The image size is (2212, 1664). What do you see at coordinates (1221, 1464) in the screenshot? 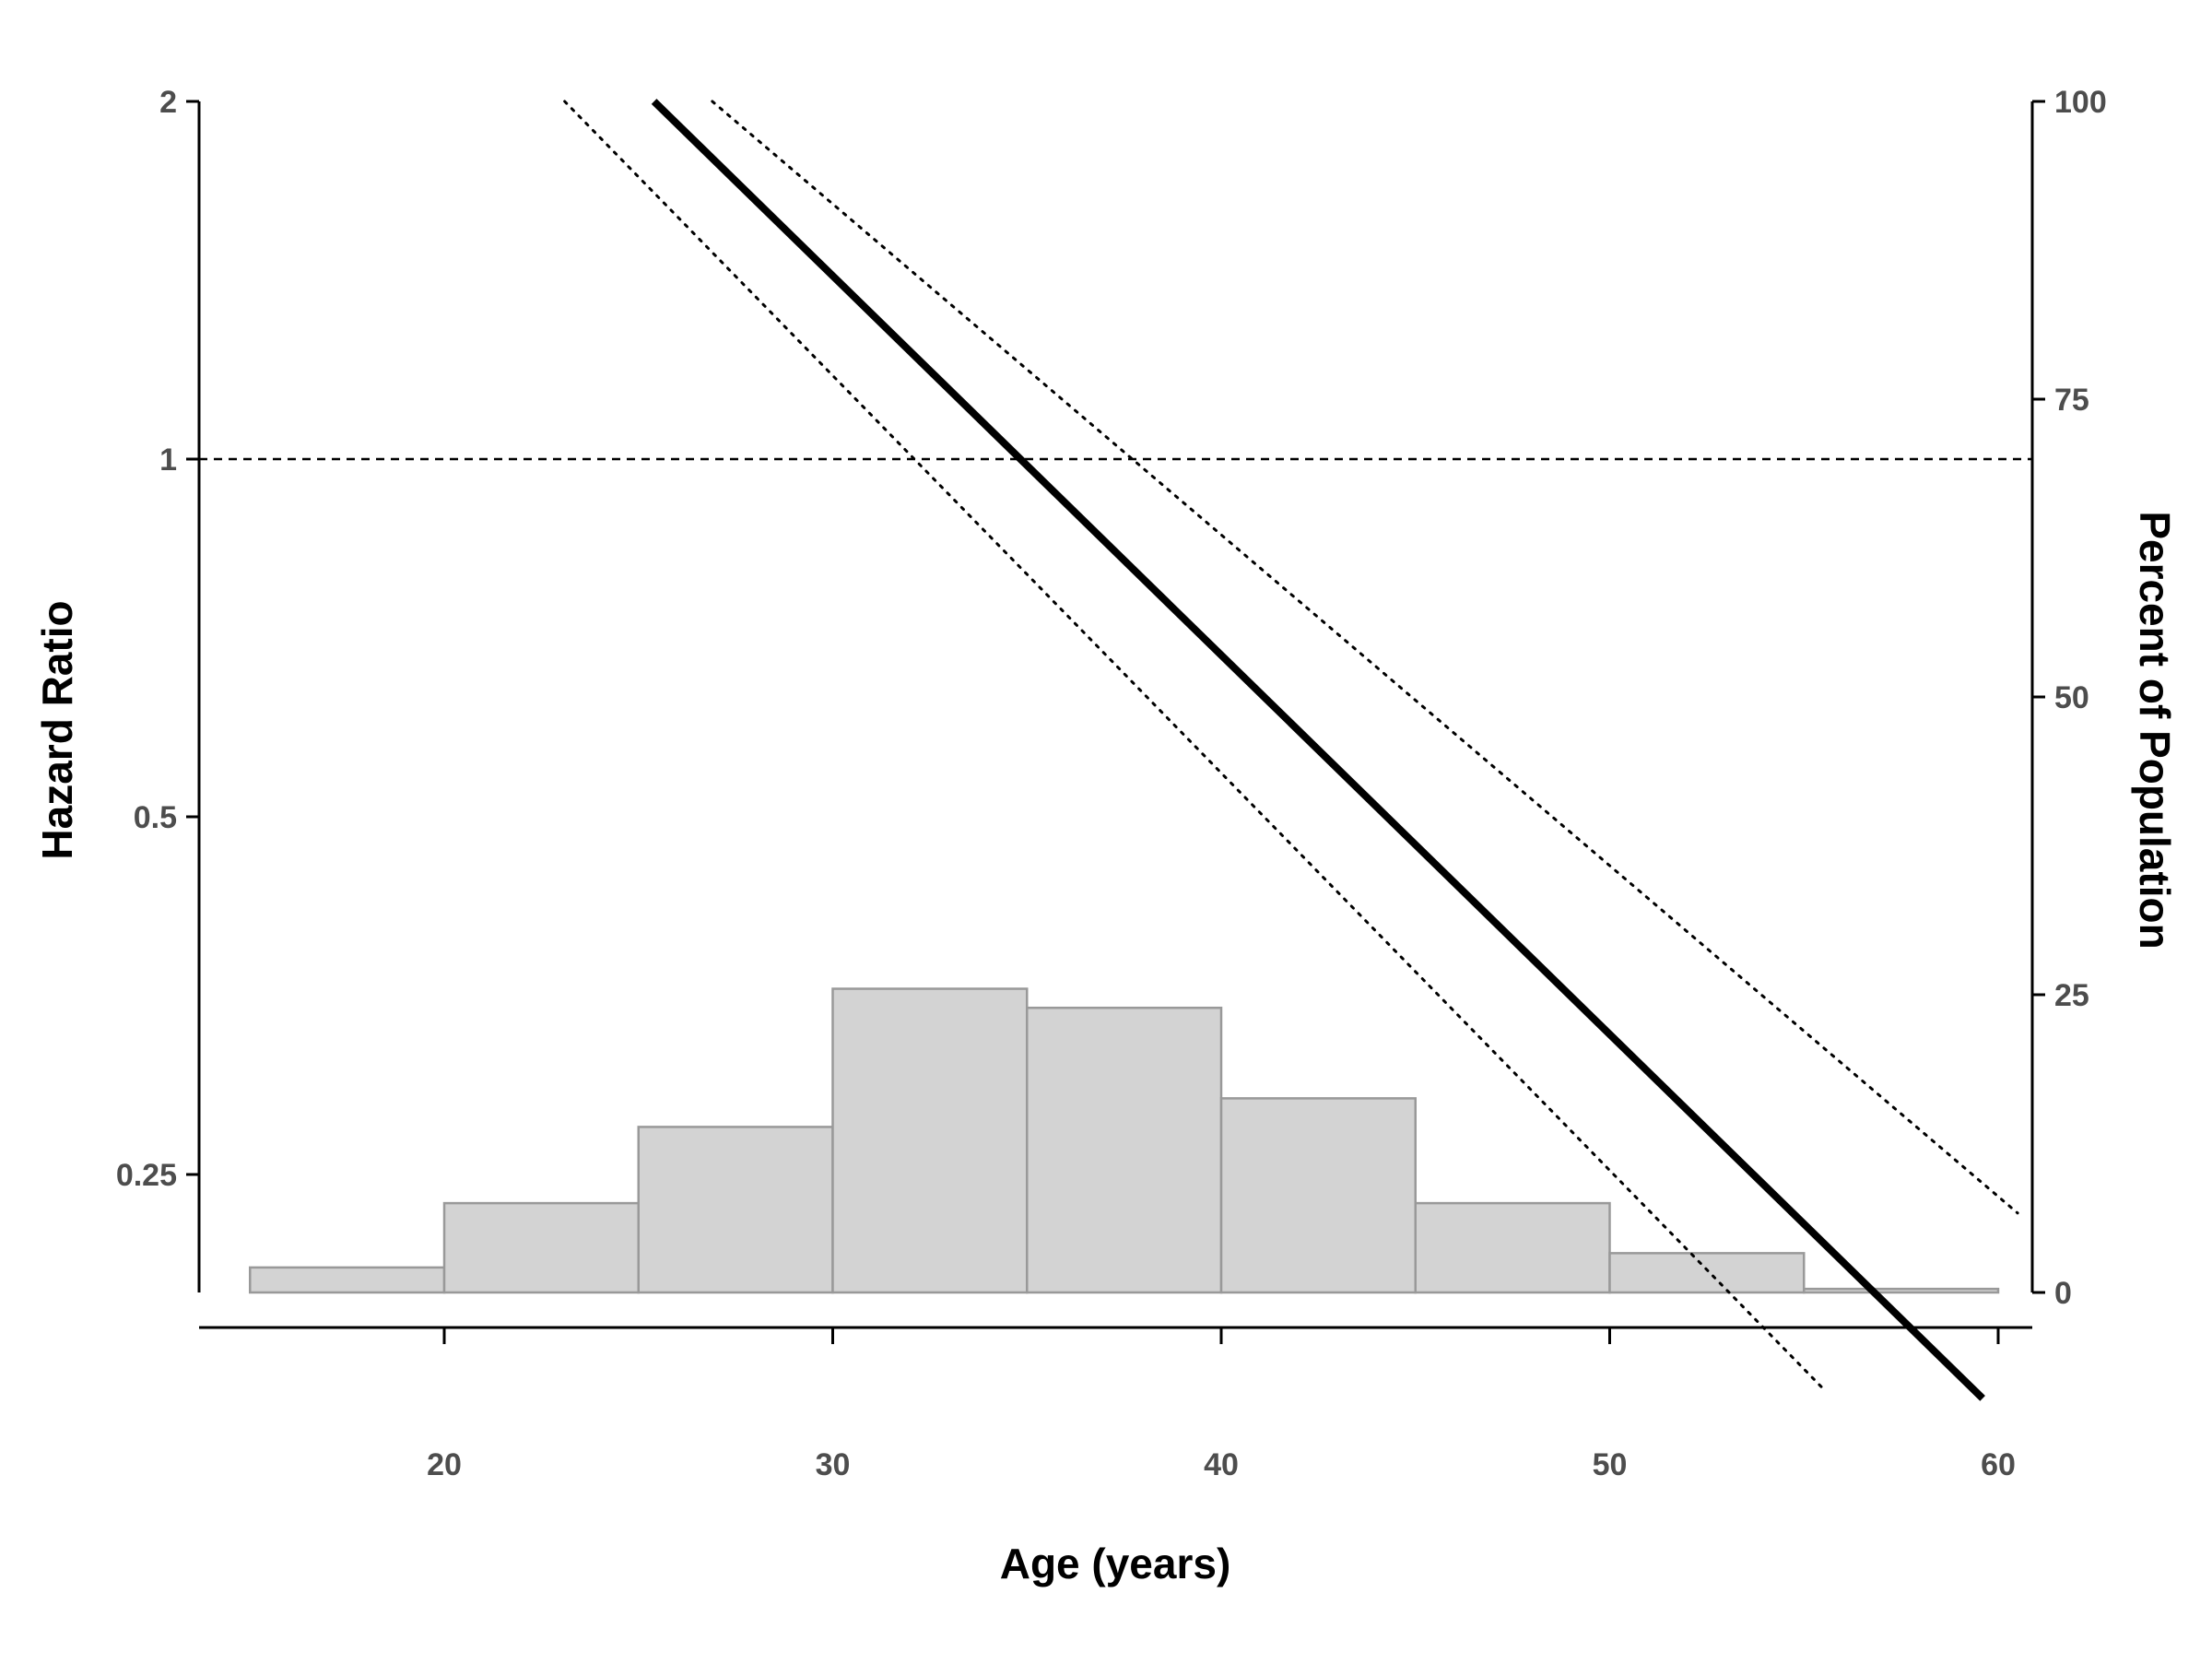
I see `x-tick-label: 40` at bounding box center [1221, 1464].